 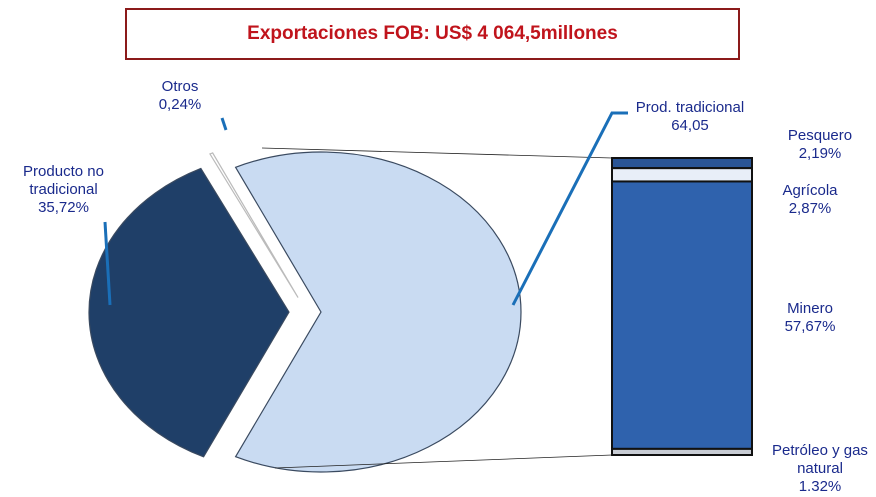 What do you see at coordinates (820, 486) in the screenshot?
I see `label-value: 1.32%` at bounding box center [820, 486].